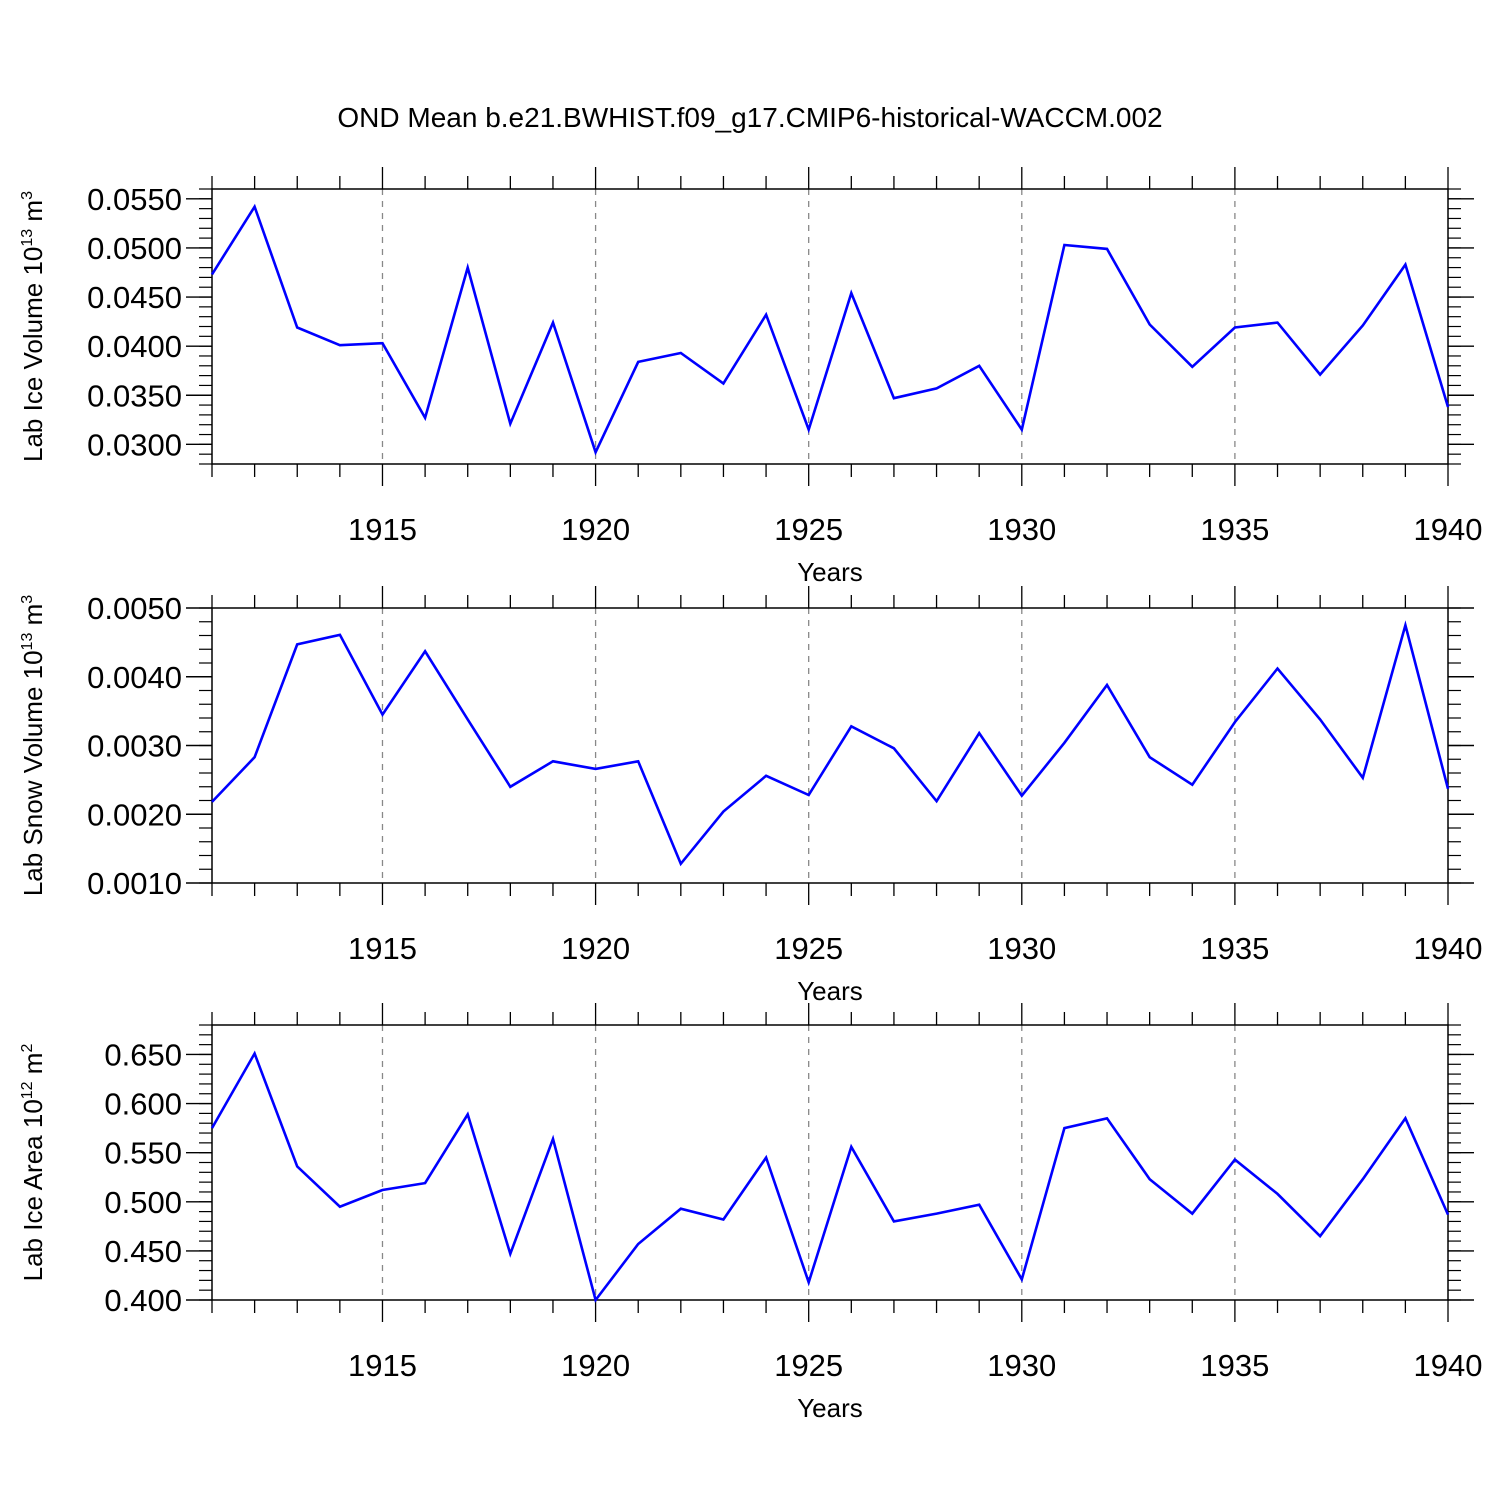  Describe the element at coordinates (134, 346) in the screenshot. I see `y-tick-label: 0.0400` at that location.